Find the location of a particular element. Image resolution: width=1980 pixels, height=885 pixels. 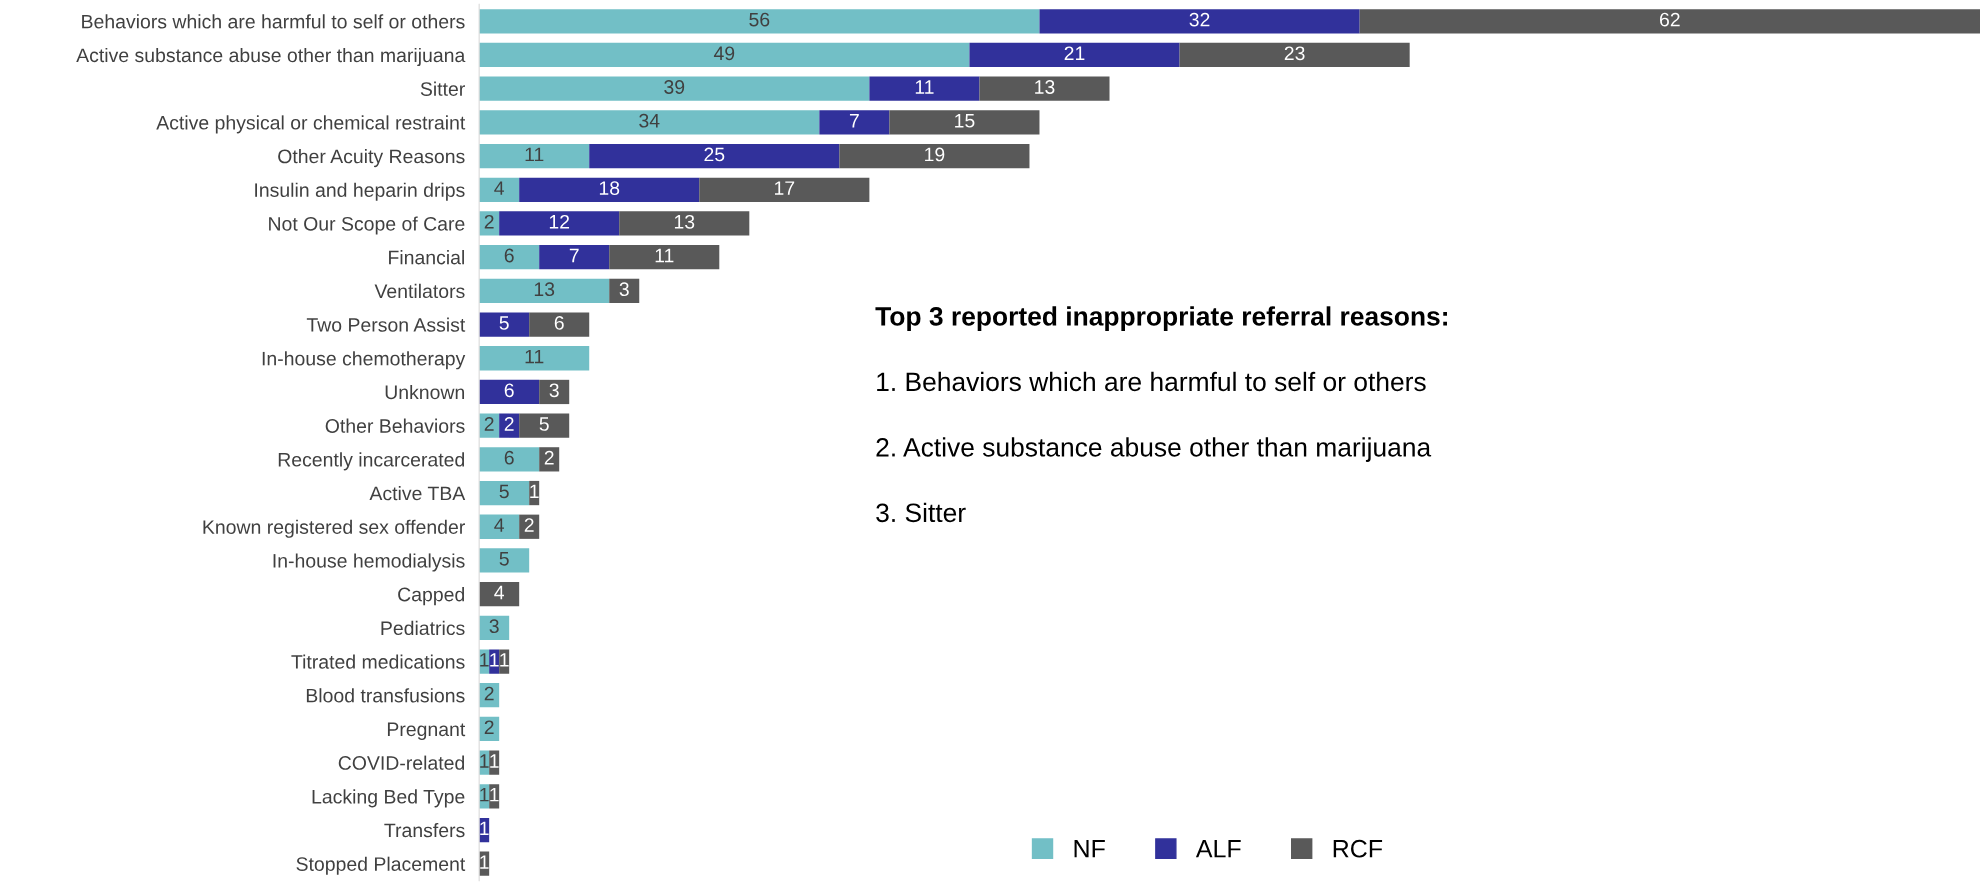

data-label: 18 is located at coordinates (609, 188).